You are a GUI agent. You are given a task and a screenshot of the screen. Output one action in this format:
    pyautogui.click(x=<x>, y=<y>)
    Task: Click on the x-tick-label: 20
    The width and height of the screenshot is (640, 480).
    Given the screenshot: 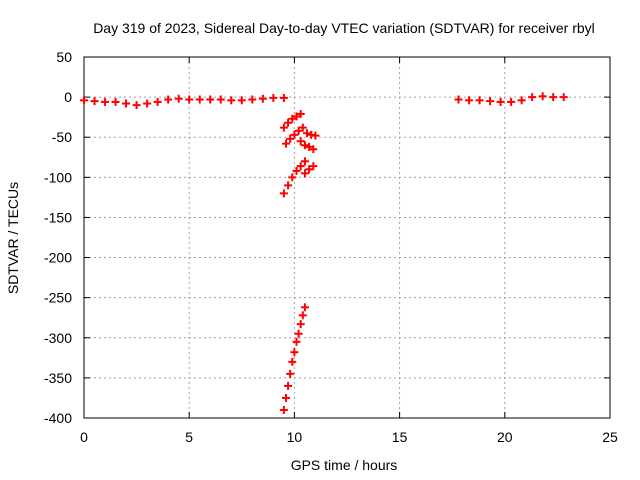 What is the action you would take?
    pyautogui.click(x=505, y=437)
    